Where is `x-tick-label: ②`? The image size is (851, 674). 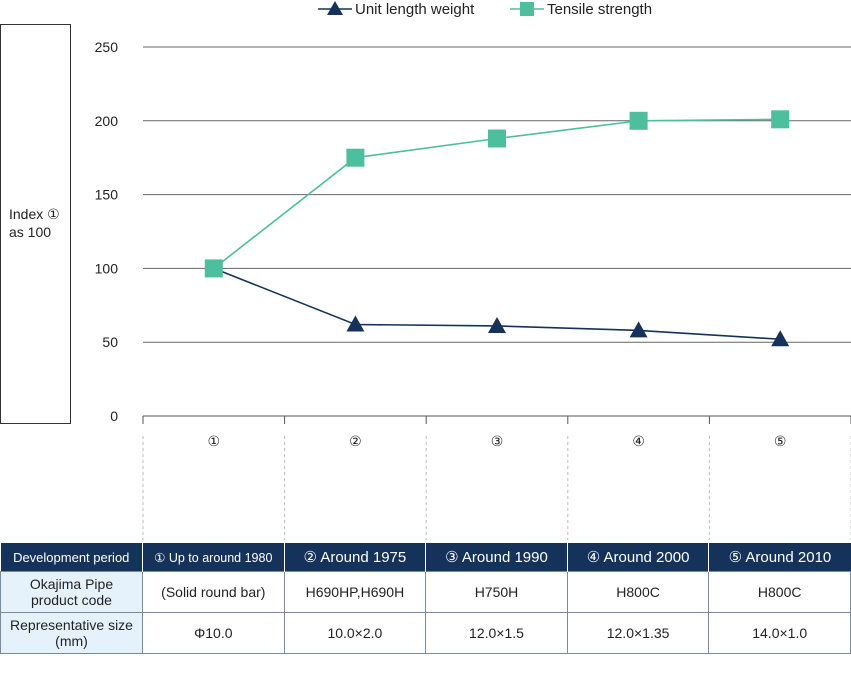
x-tick-label: ② is located at coordinates (355, 442).